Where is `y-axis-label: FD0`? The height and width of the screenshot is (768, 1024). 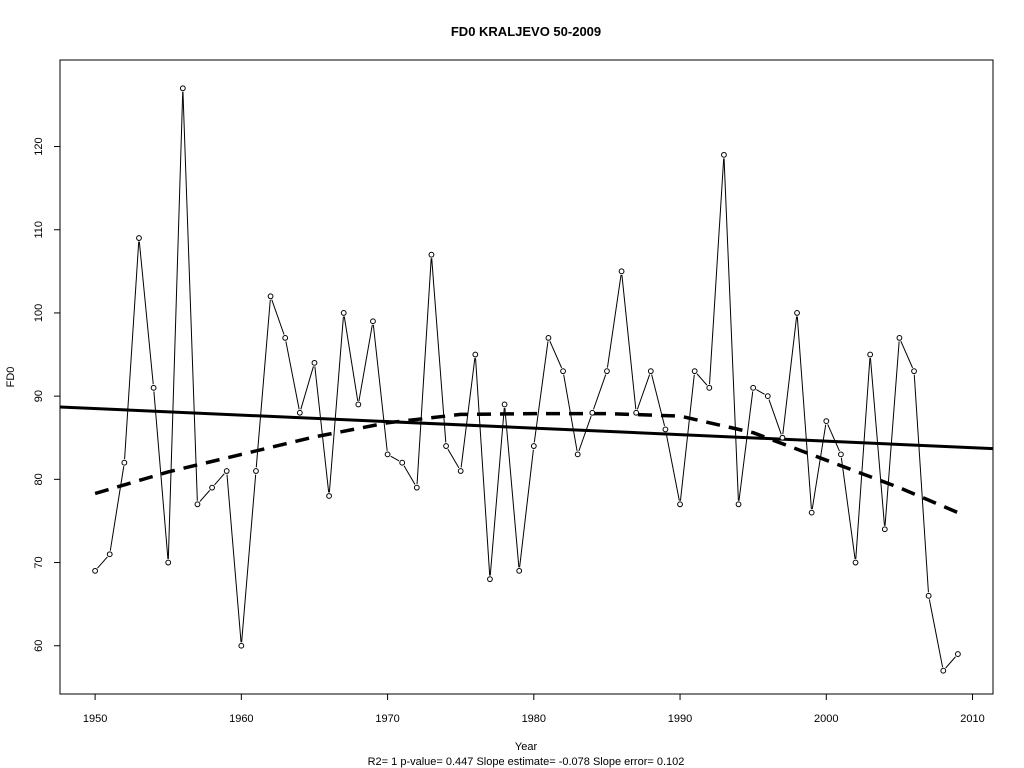 y-axis-label: FD0 is located at coordinates (11, 377).